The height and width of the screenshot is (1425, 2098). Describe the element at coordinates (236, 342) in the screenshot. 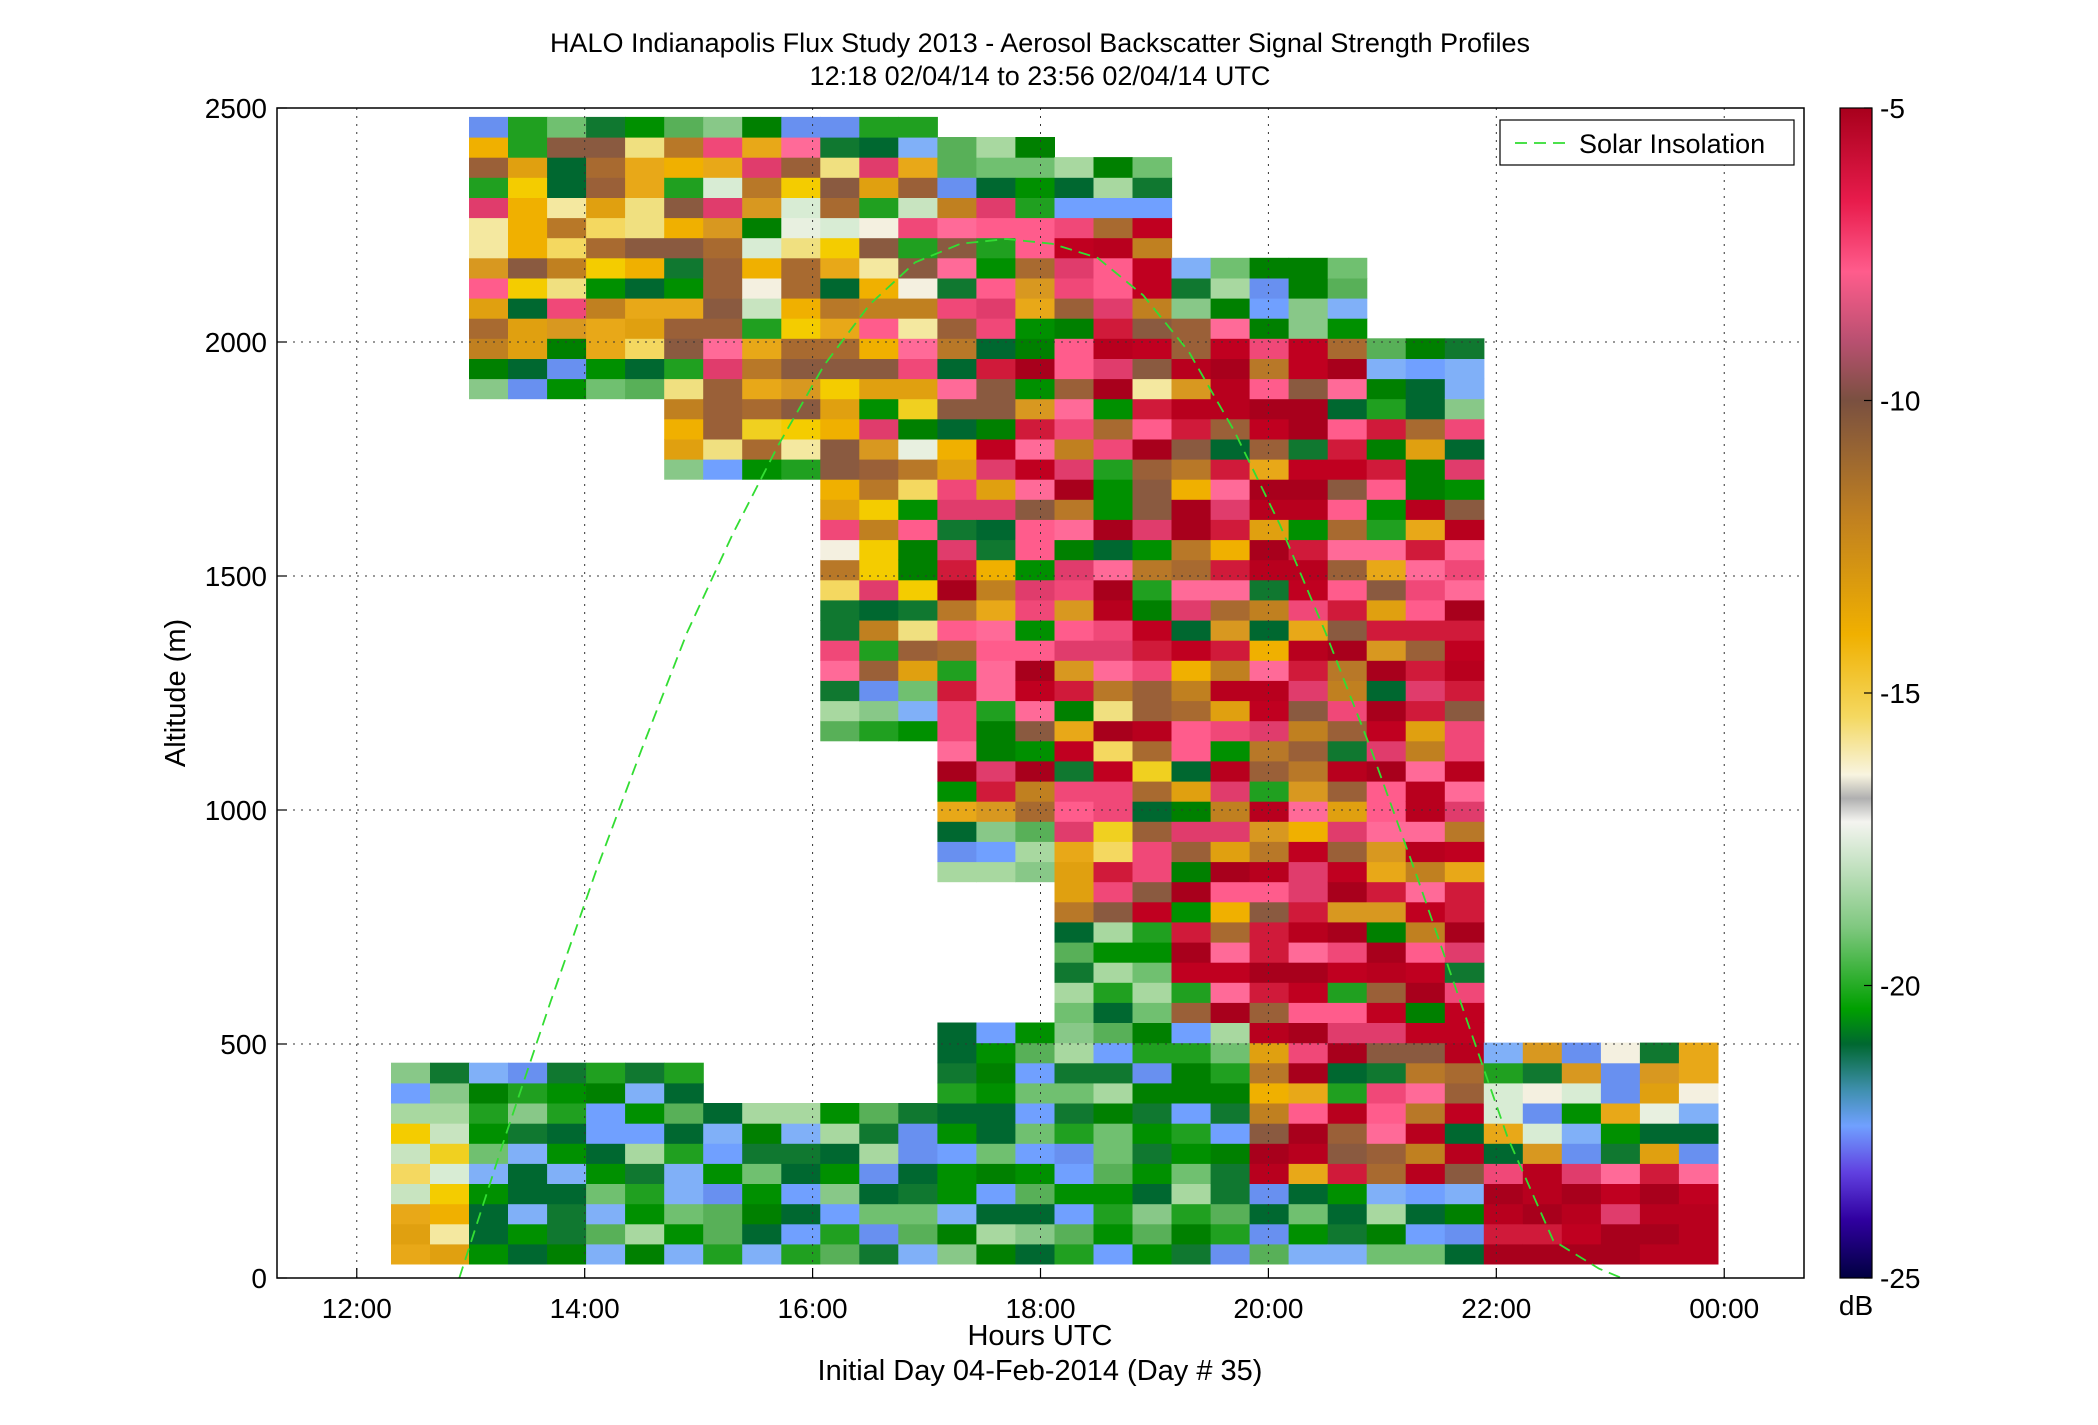

I see `y-tick-label: 2000` at that location.